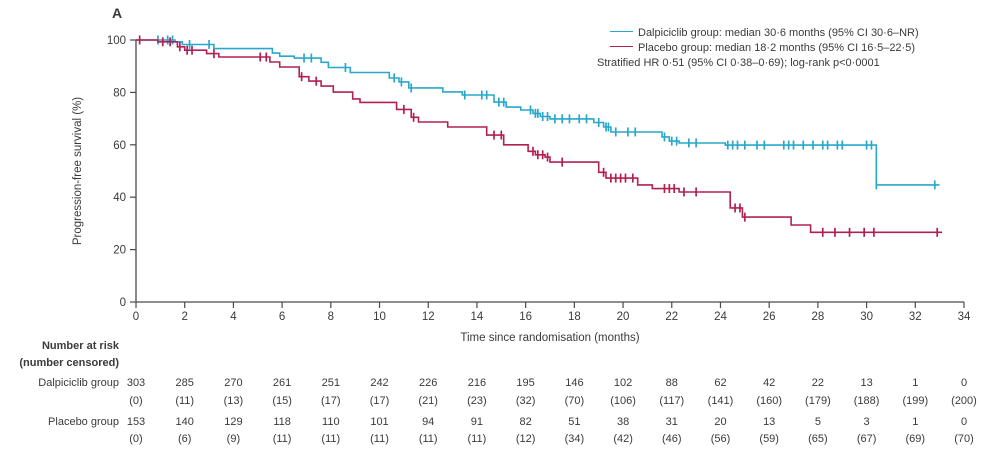  What do you see at coordinates (621, 32) in the screenshot?
I see `dalpiciclib-line-swatch` at bounding box center [621, 32].